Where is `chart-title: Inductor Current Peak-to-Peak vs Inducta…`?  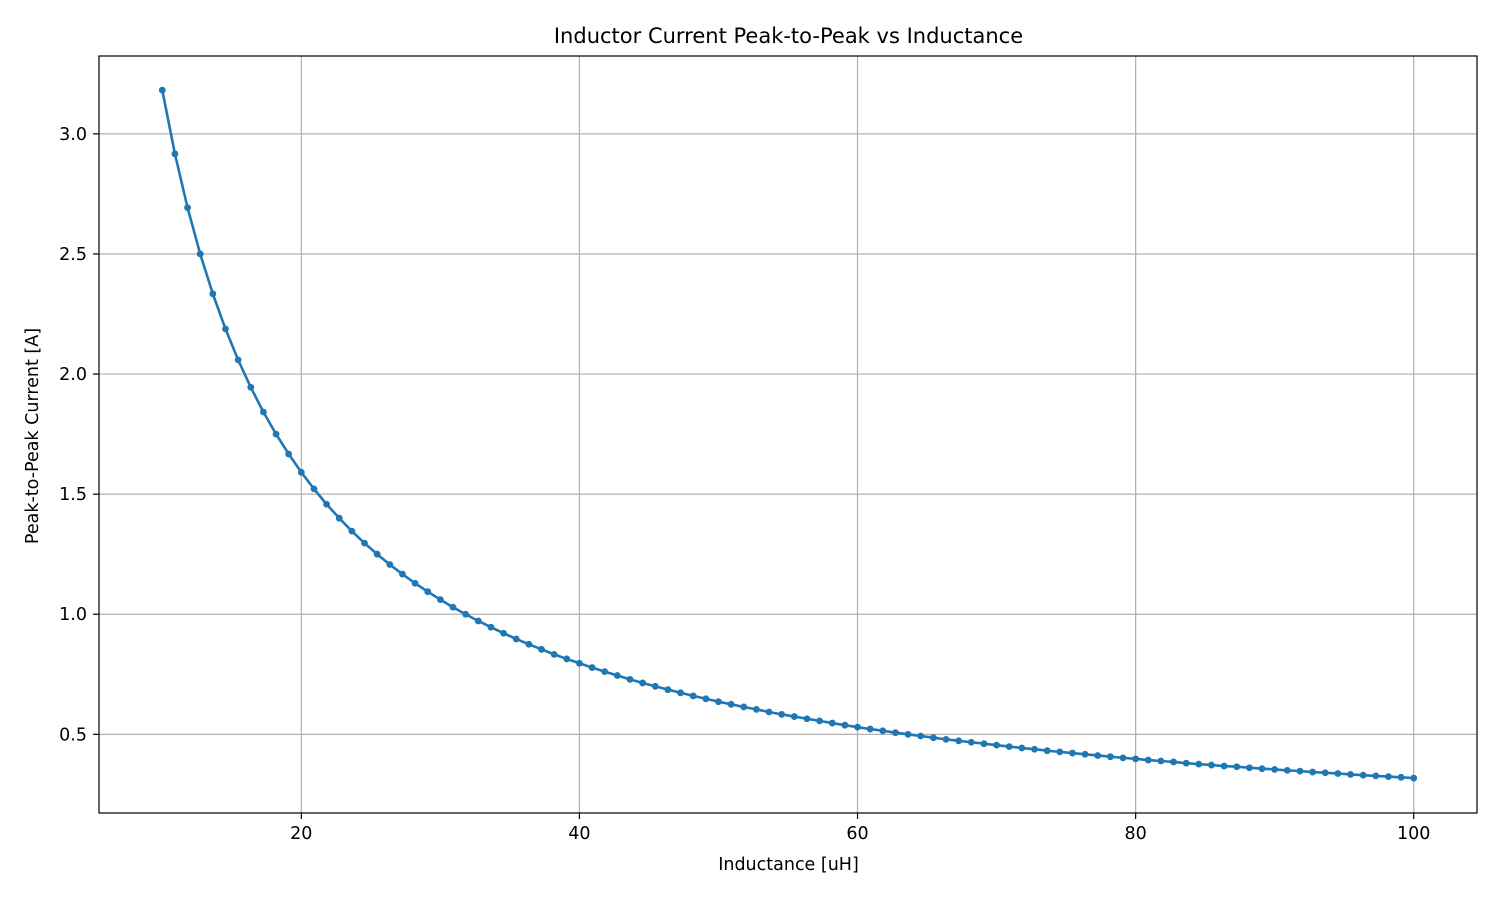 chart-title: Inductor Current Peak-to-Peak vs Inducta… is located at coordinates (788, 36).